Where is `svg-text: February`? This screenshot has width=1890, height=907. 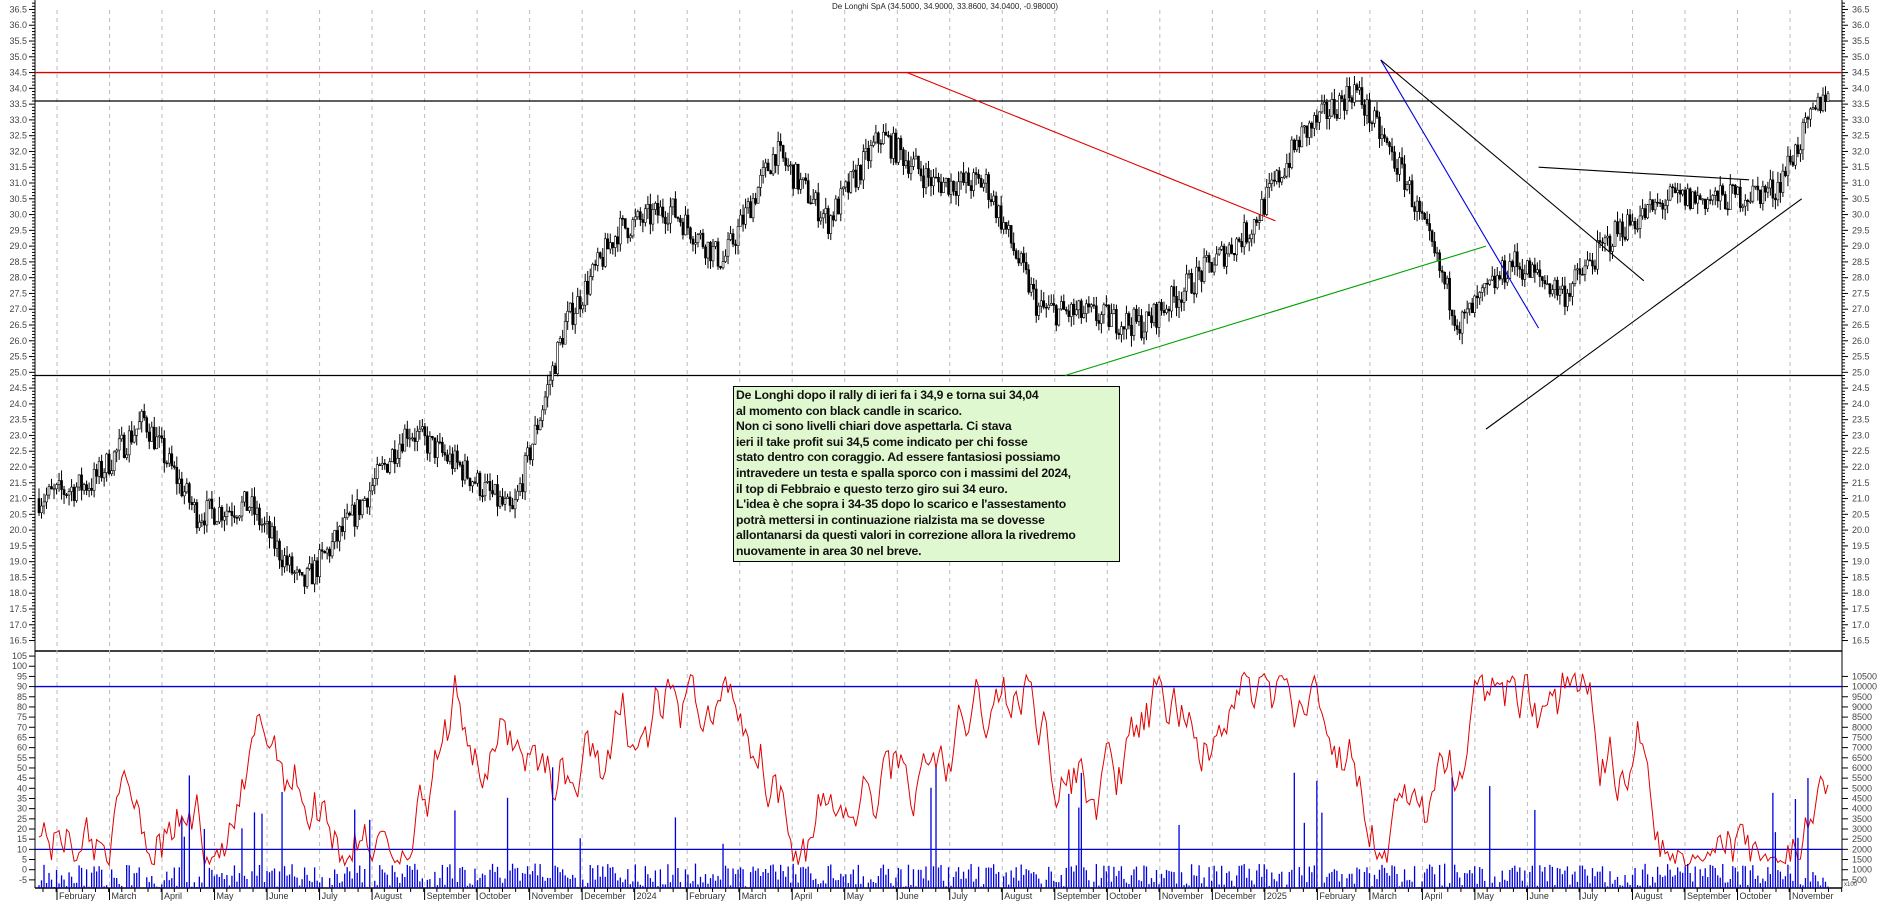 svg-text: February is located at coordinates (77, 896).